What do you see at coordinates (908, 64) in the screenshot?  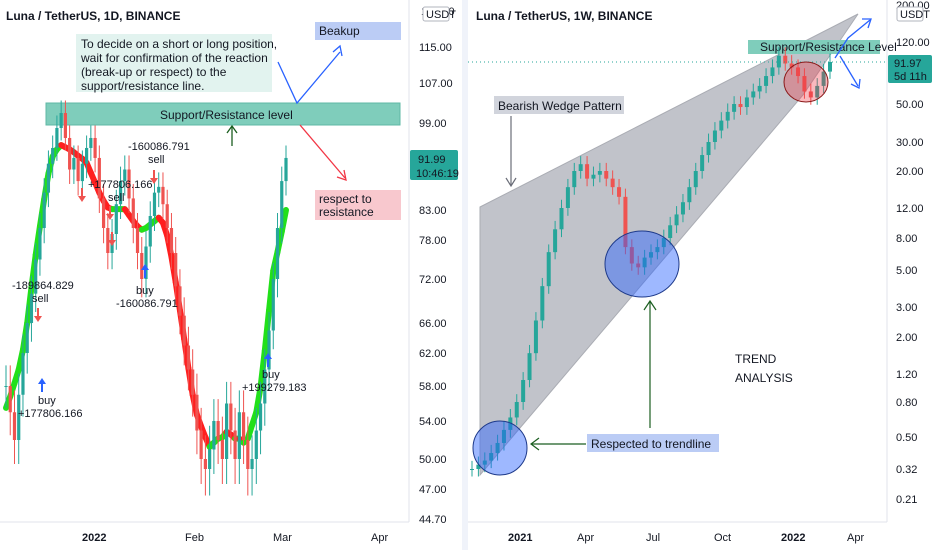 I see `last-price-label: 91.97` at bounding box center [908, 64].